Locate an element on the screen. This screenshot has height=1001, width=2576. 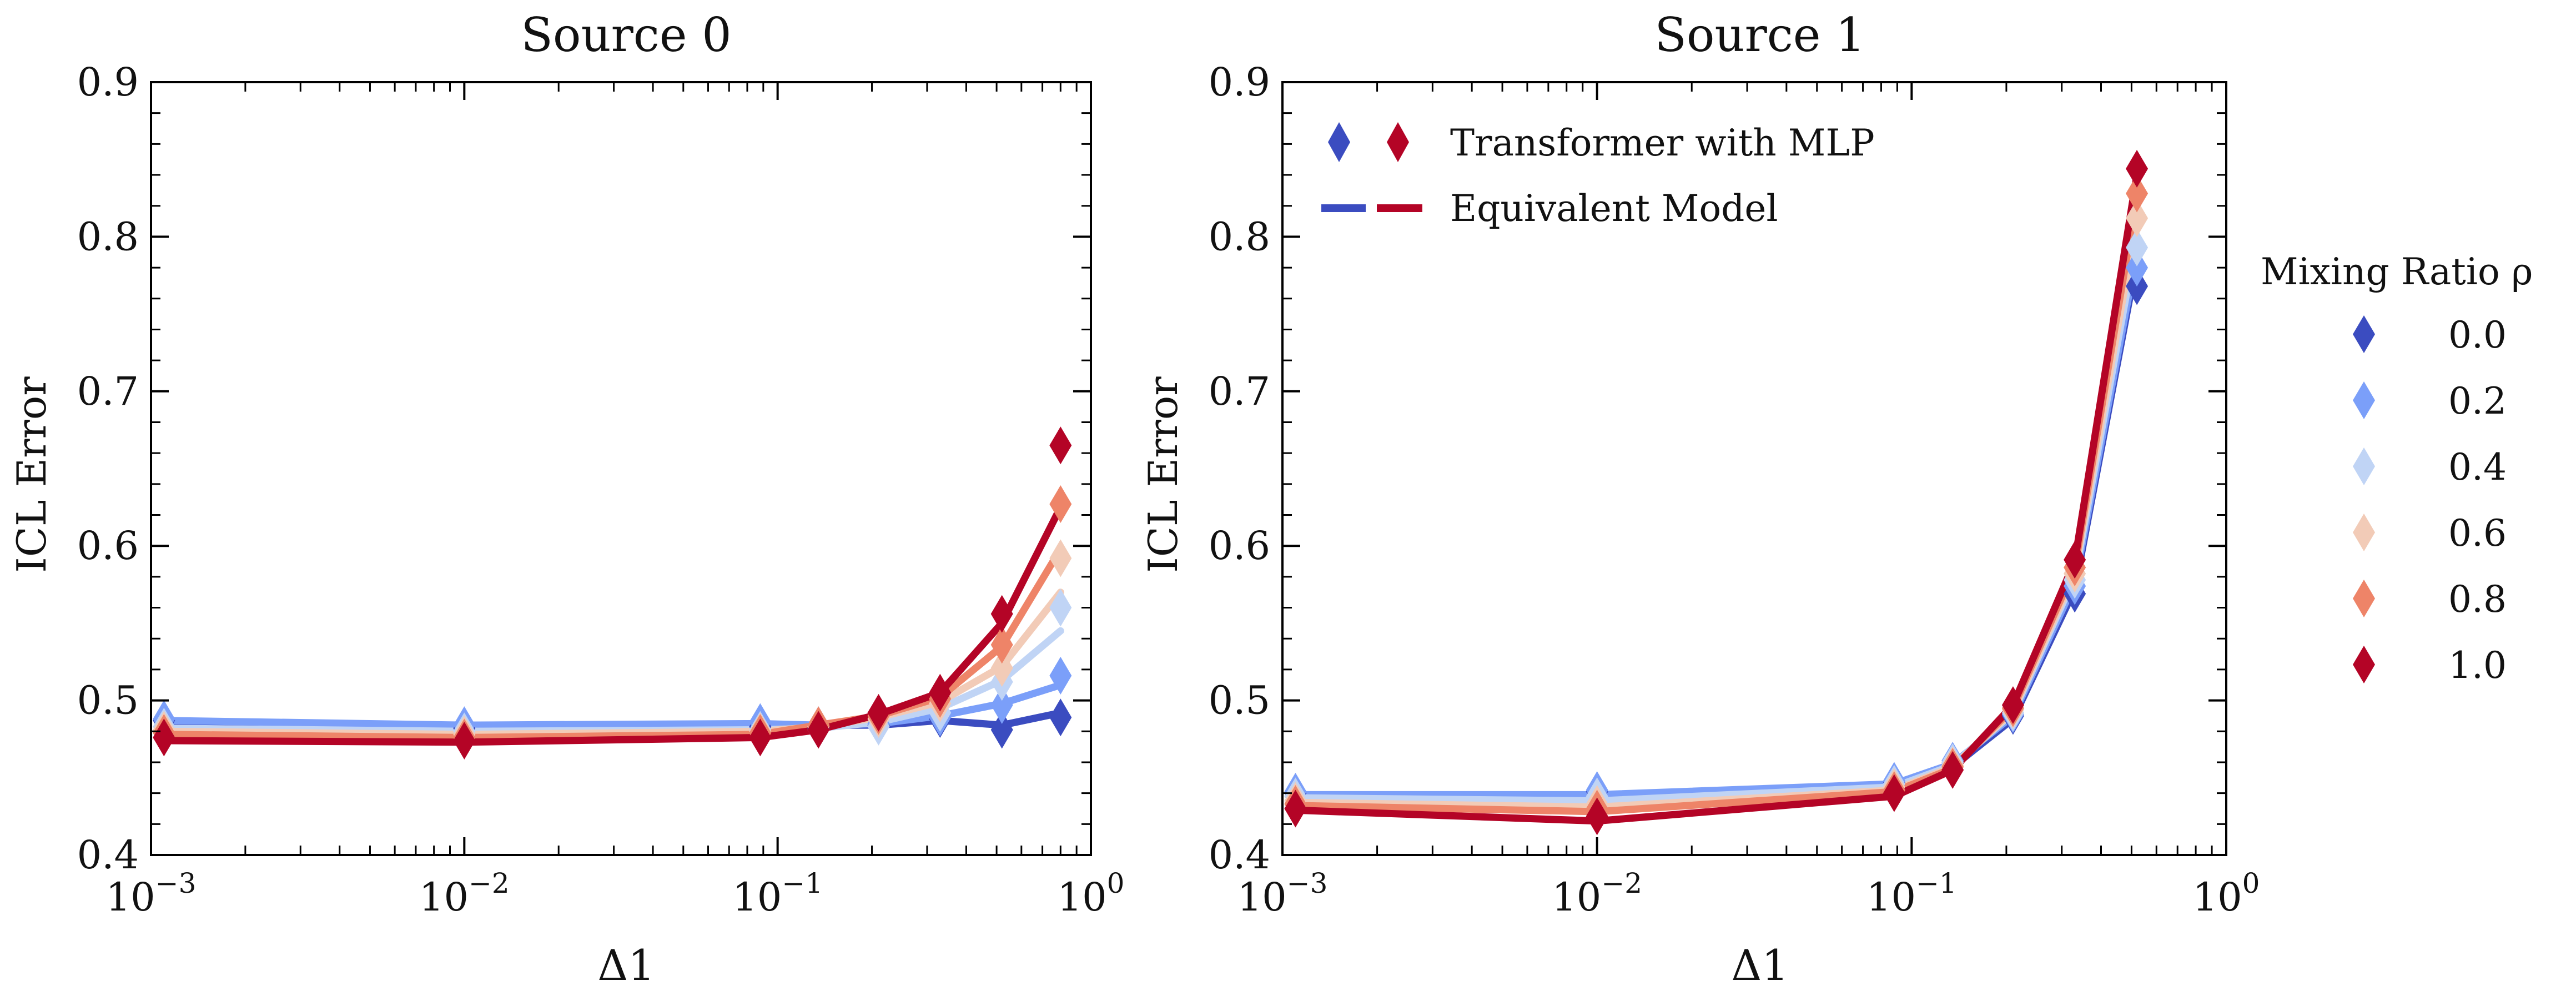
plot-area is located at coordinates (612, 592).